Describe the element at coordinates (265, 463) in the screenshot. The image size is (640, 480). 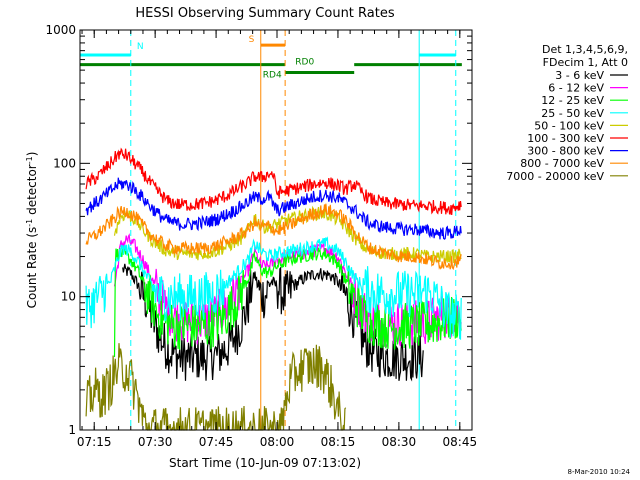
I see `x-axis-label: Start Time (10-Jun-09 07:13:02)` at that location.